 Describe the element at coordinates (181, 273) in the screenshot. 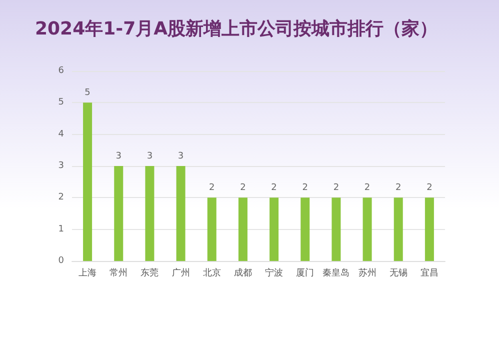

I see `x-tick-label: 广州` at that location.